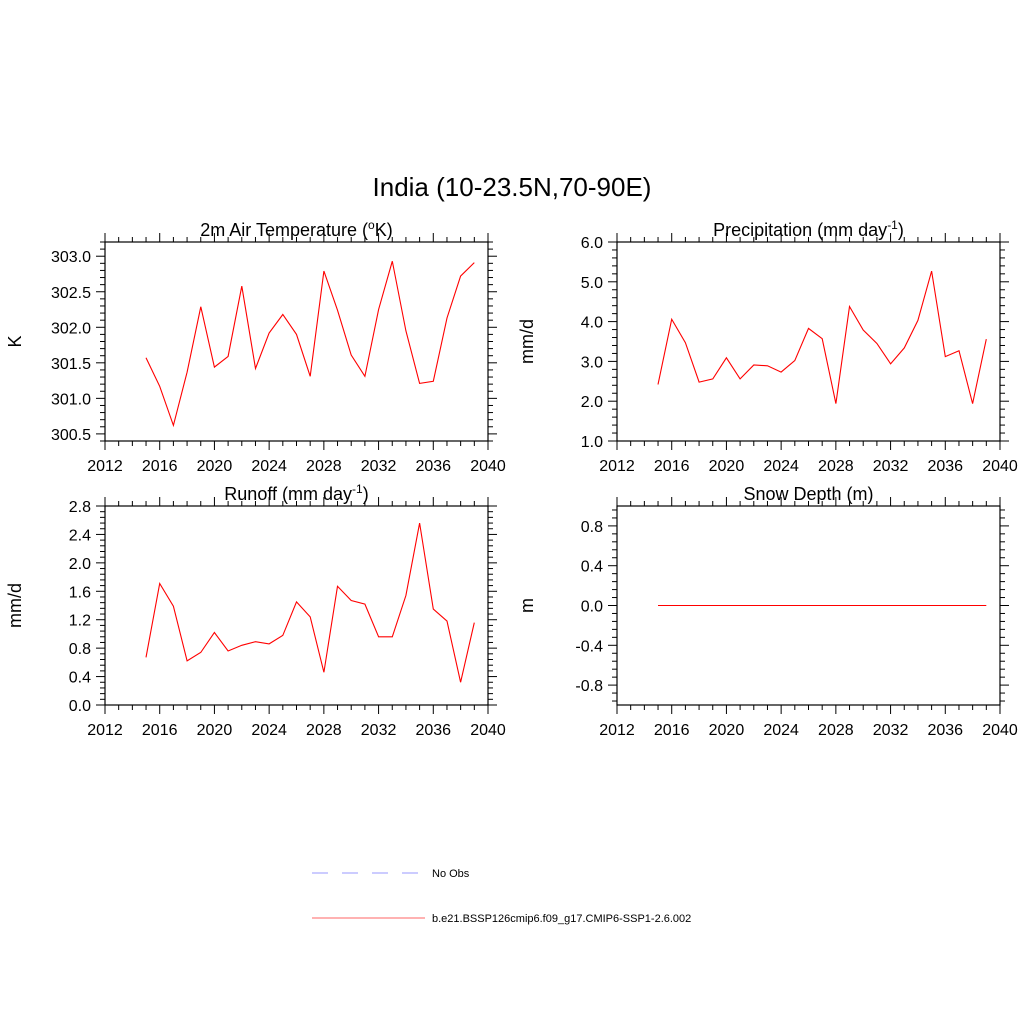  What do you see at coordinates (80, 535) in the screenshot?
I see `y-tick-label: 2.4` at bounding box center [80, 535].